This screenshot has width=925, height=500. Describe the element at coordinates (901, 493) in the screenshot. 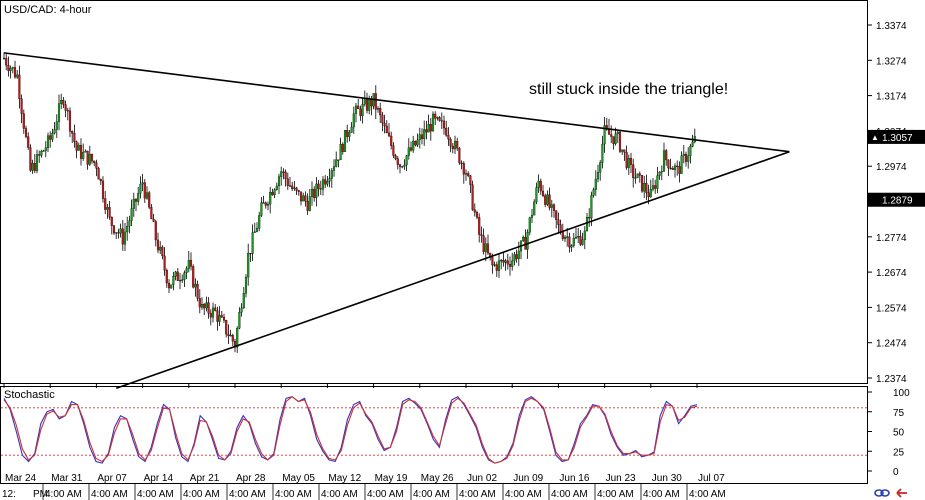

I see `arrow-icon` at that location.